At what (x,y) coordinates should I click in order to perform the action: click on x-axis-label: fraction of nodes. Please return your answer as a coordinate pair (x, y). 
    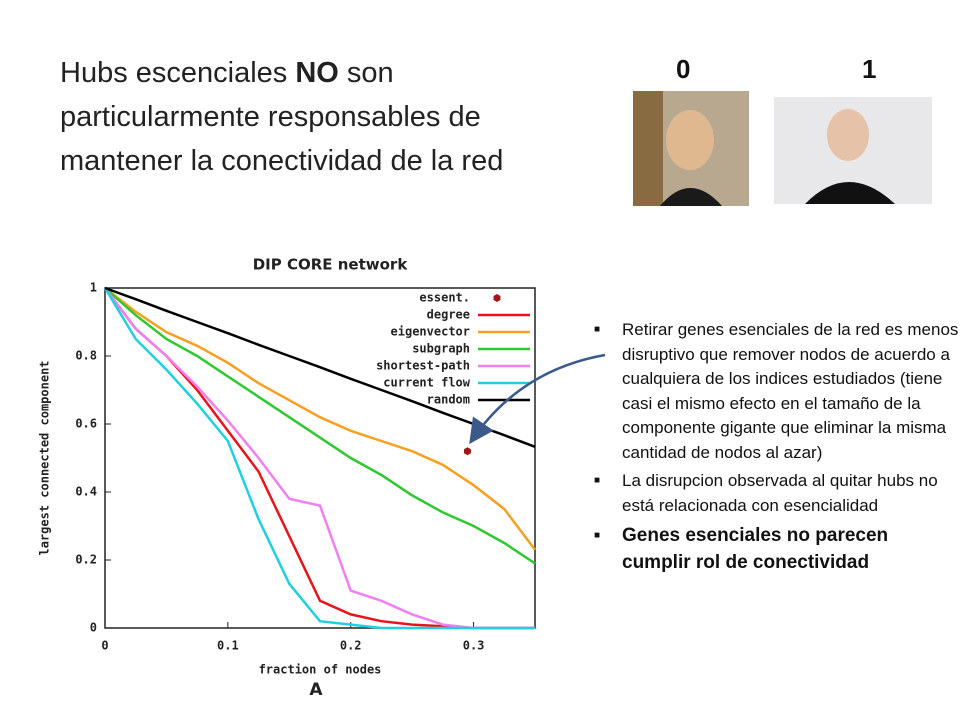
    Looking at the image, I should click on (320, 670).